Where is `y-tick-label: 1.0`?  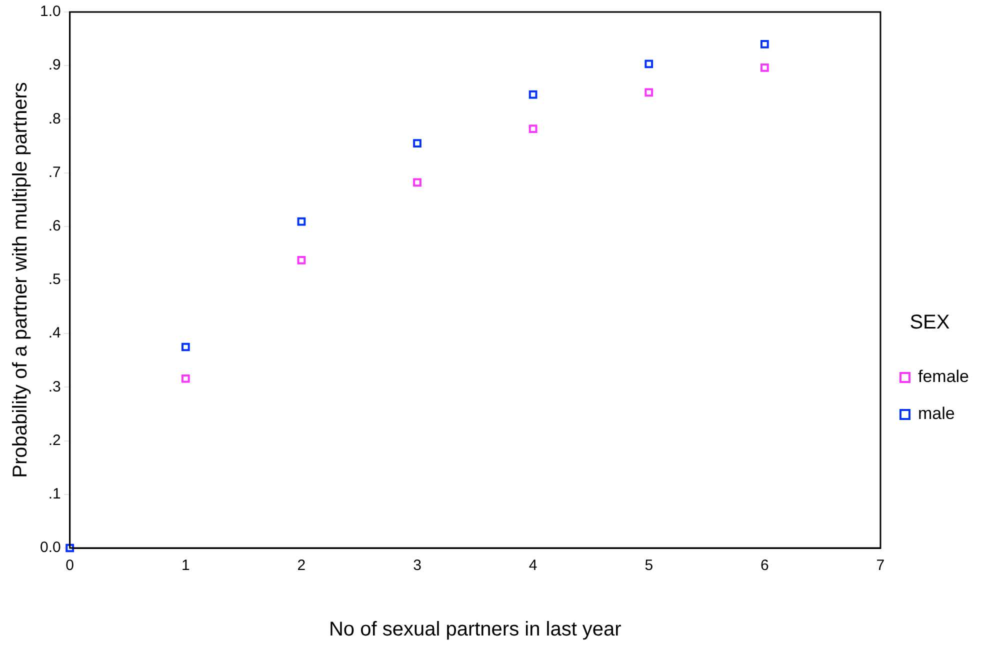
y-tick-label: 1.0 is located at coordinates (50, 11).